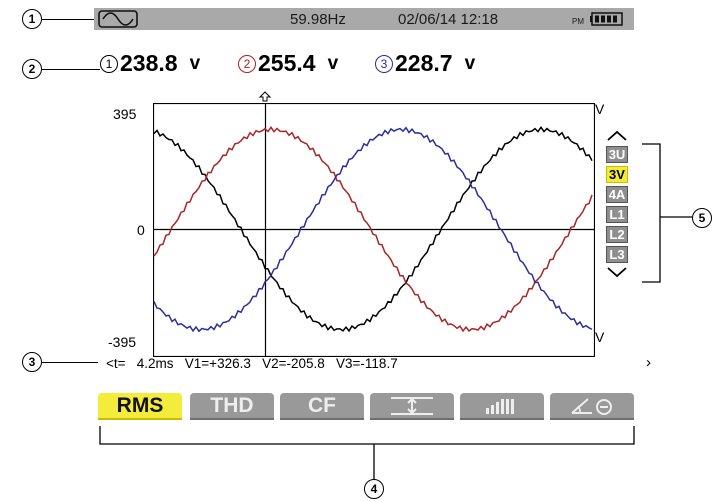 The height and width of the screenshot is (502, 717). Describe the element at coordinates (617, 234) in the screenshot. I see `side-item-l2: L2` at that location.